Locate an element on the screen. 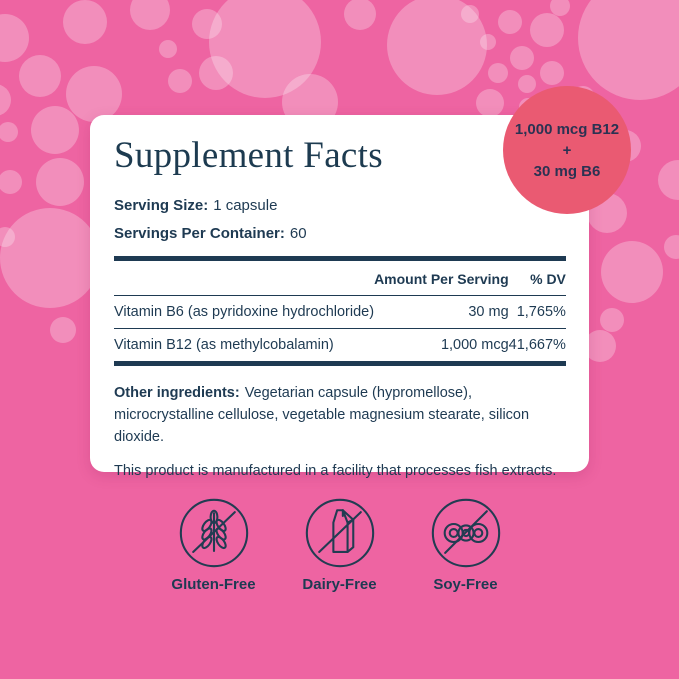 This screenshot has height=679, width=679. ingredient-dv: 41,667% is located at coordinates (537, 345).